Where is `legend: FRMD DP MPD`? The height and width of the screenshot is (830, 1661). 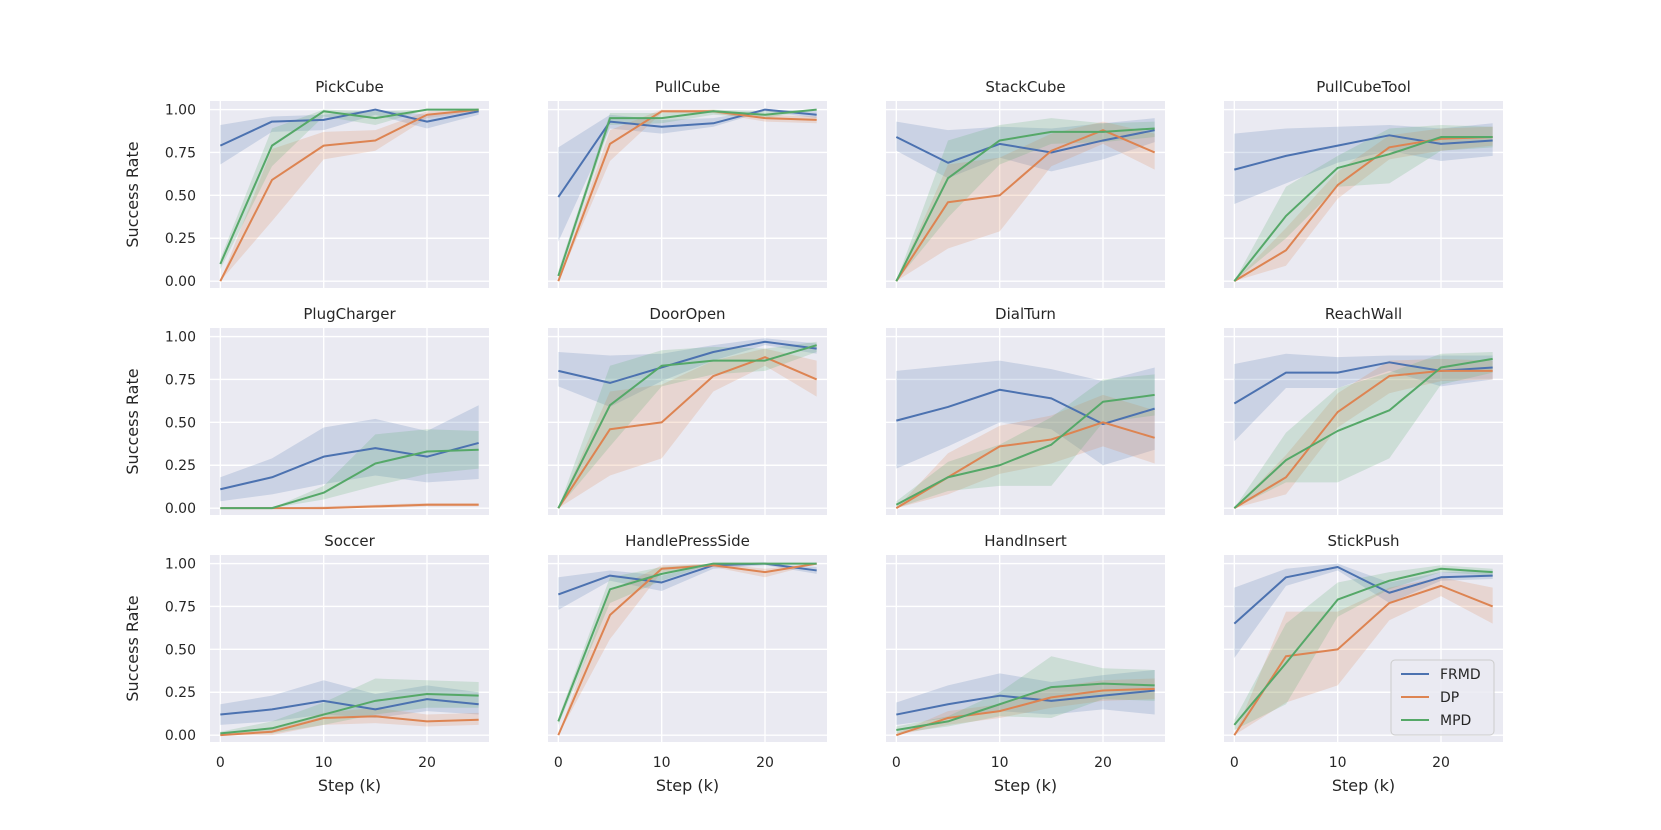
legend: FRMD DP MPD is located at coordinates (1442, 697).